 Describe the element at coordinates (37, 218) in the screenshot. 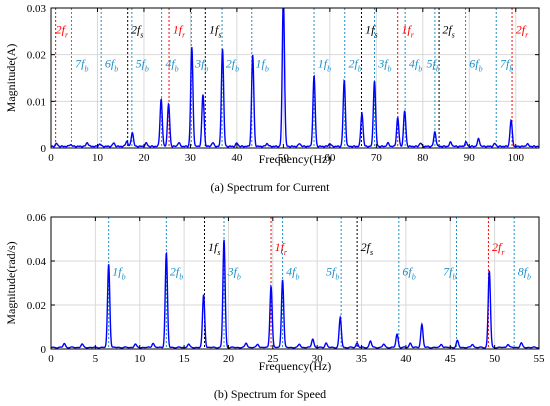

I see `y-tick-label: 0.06` at that location.